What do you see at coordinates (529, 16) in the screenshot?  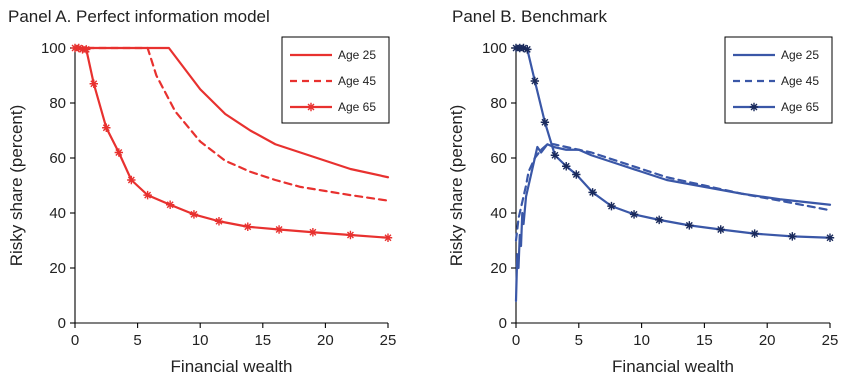 I see `panel-title: Panel B. Benchmark` at bounding box center [529, 16].